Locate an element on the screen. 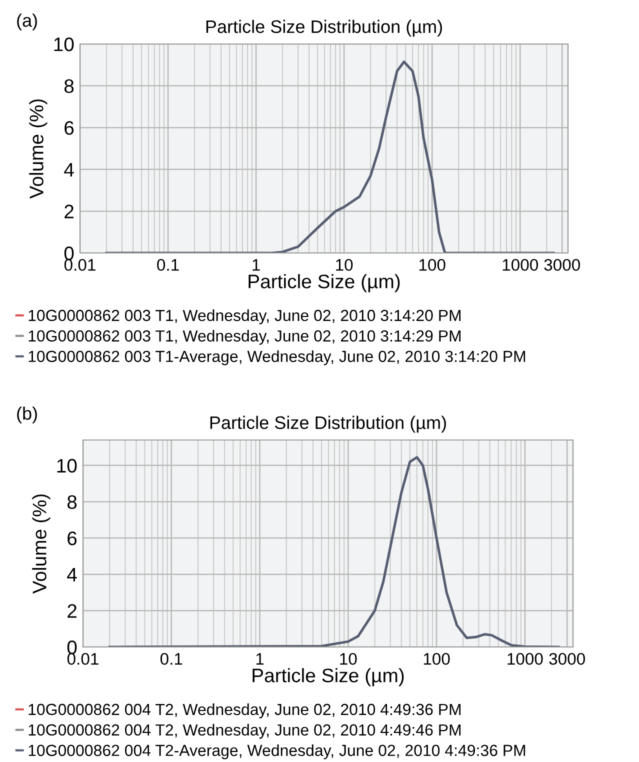 The height and width of the screenshot is (762, 639). legend-label: 10G0000862 003 T1, Wednesday, June 02, 2010 3:14:20 PM is located at coordinates (244, 316).